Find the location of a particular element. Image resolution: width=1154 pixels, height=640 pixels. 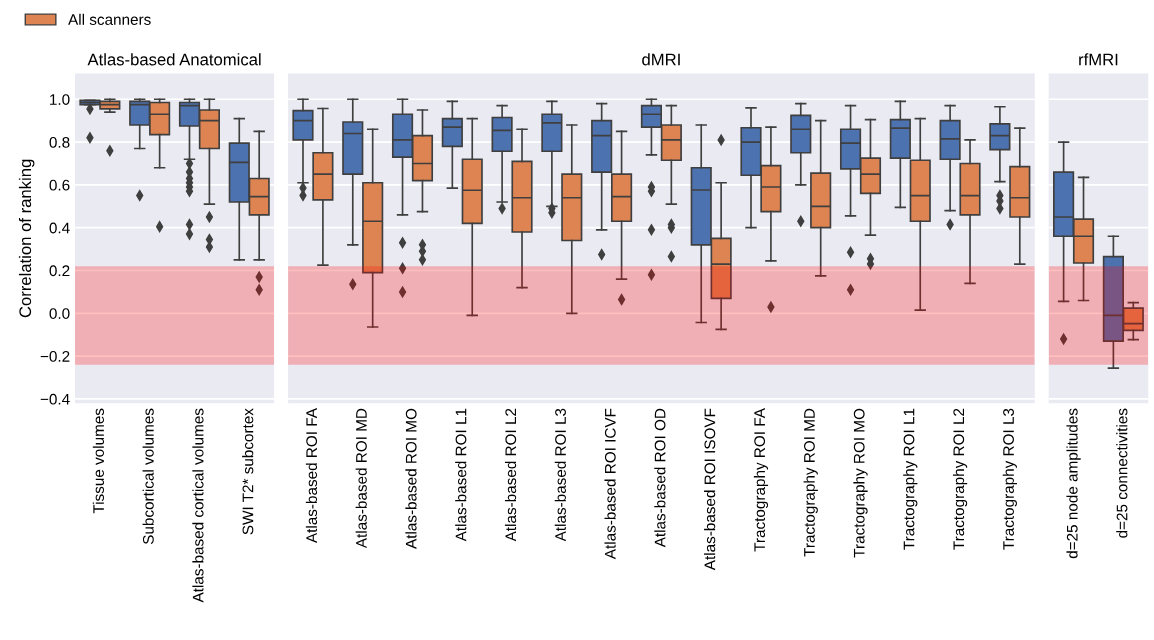

x-tick-label: Subcortical volumes is located at coordinates (148, 476).